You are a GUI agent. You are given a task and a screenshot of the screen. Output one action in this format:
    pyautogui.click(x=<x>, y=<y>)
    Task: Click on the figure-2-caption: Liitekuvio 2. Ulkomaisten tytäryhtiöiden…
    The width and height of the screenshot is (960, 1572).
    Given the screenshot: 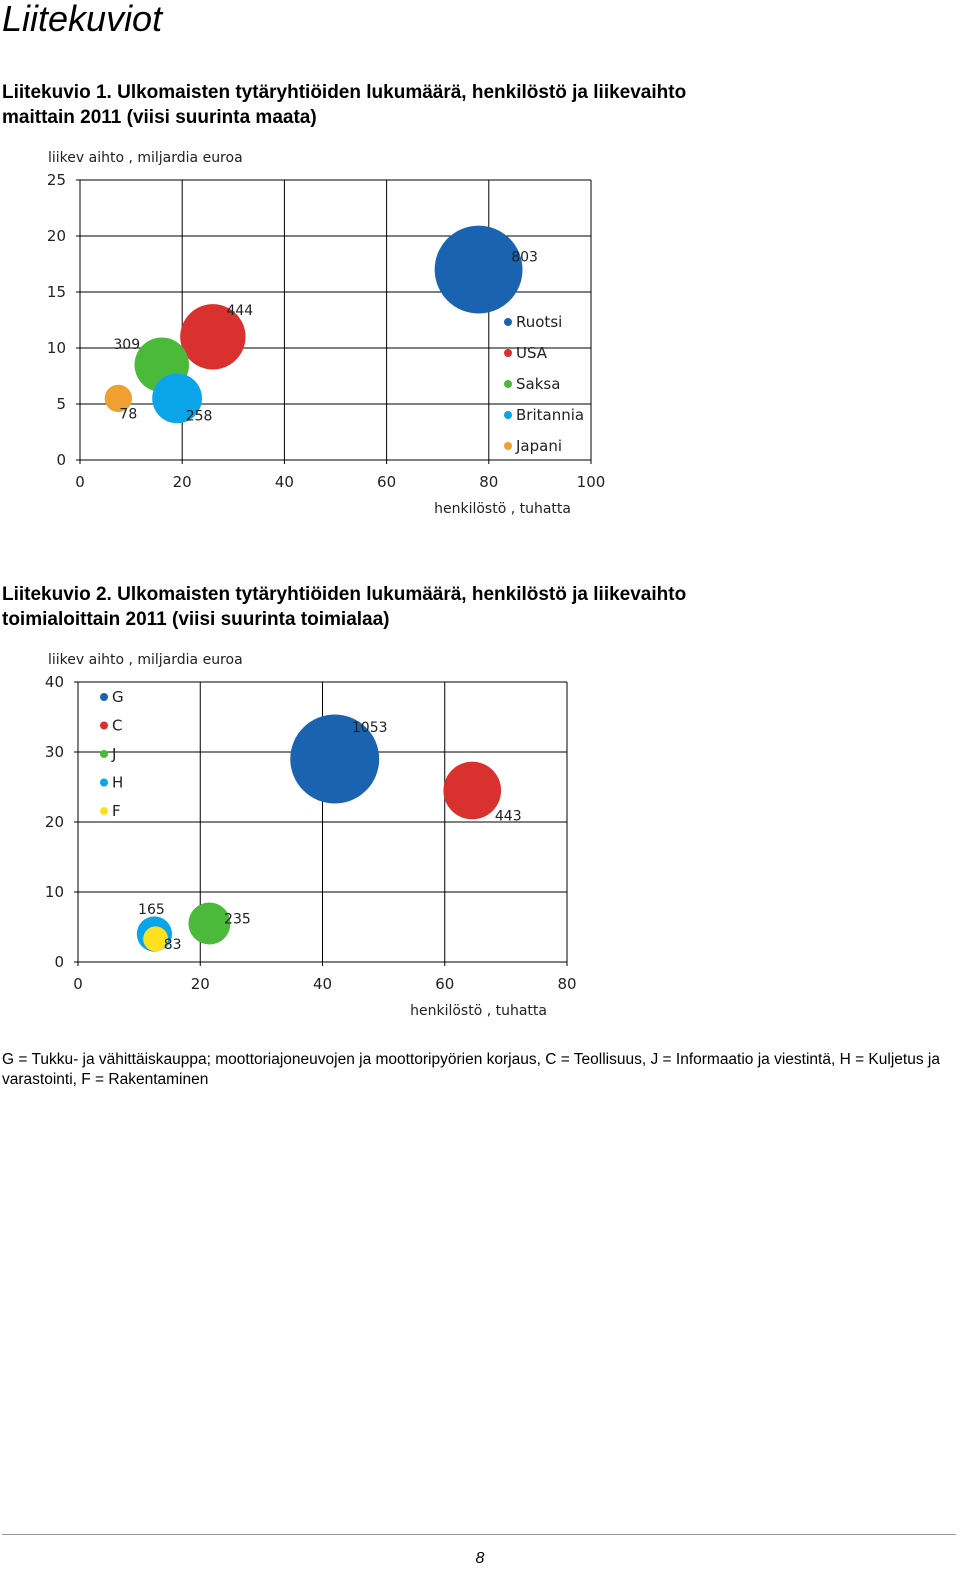 What is the action you would take?
    pyautogui.click(x=352, y=607)
    